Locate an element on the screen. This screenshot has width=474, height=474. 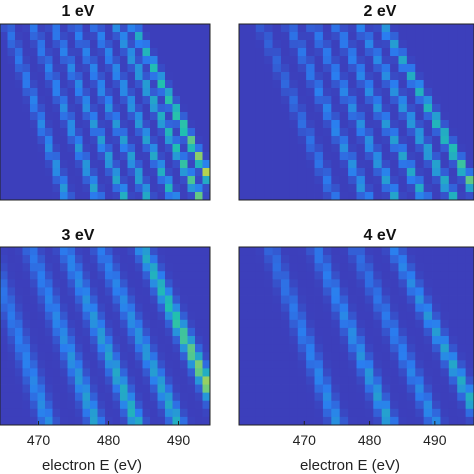
panel-3-title: 3 eV is located at coordinates (78, 235).